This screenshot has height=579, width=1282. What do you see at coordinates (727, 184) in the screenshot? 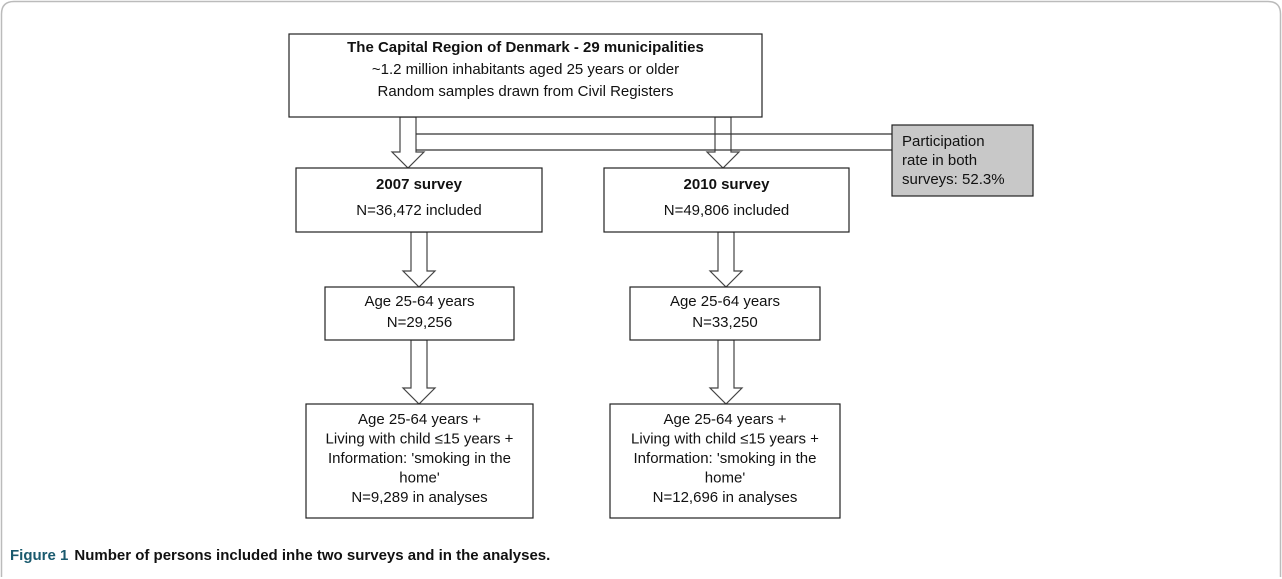
I see `box-text: 2010 survey` at bounding box center [727, 184].